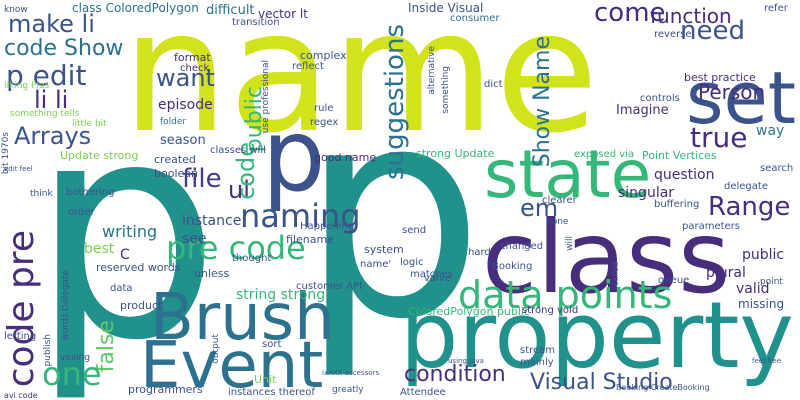  I want to click on word-mainly: mainly, so click(537, 362).